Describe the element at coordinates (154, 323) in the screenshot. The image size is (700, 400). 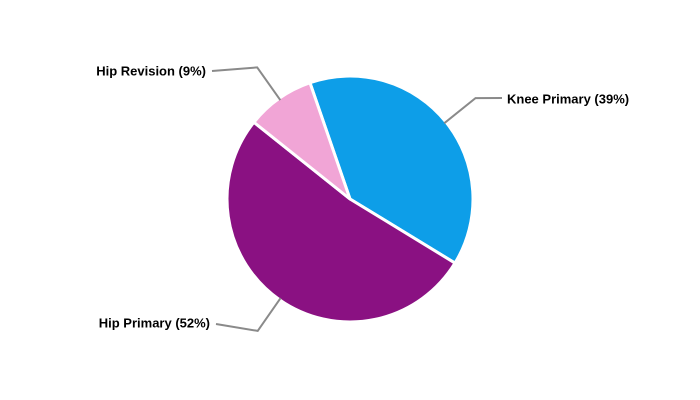
I see `slice-label-hip-primary: Hip Primary (52%)` at that location.